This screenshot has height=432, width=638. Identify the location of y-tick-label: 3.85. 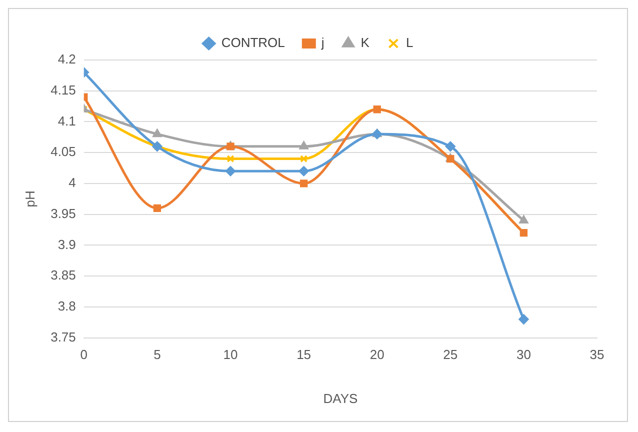
(63, 275).